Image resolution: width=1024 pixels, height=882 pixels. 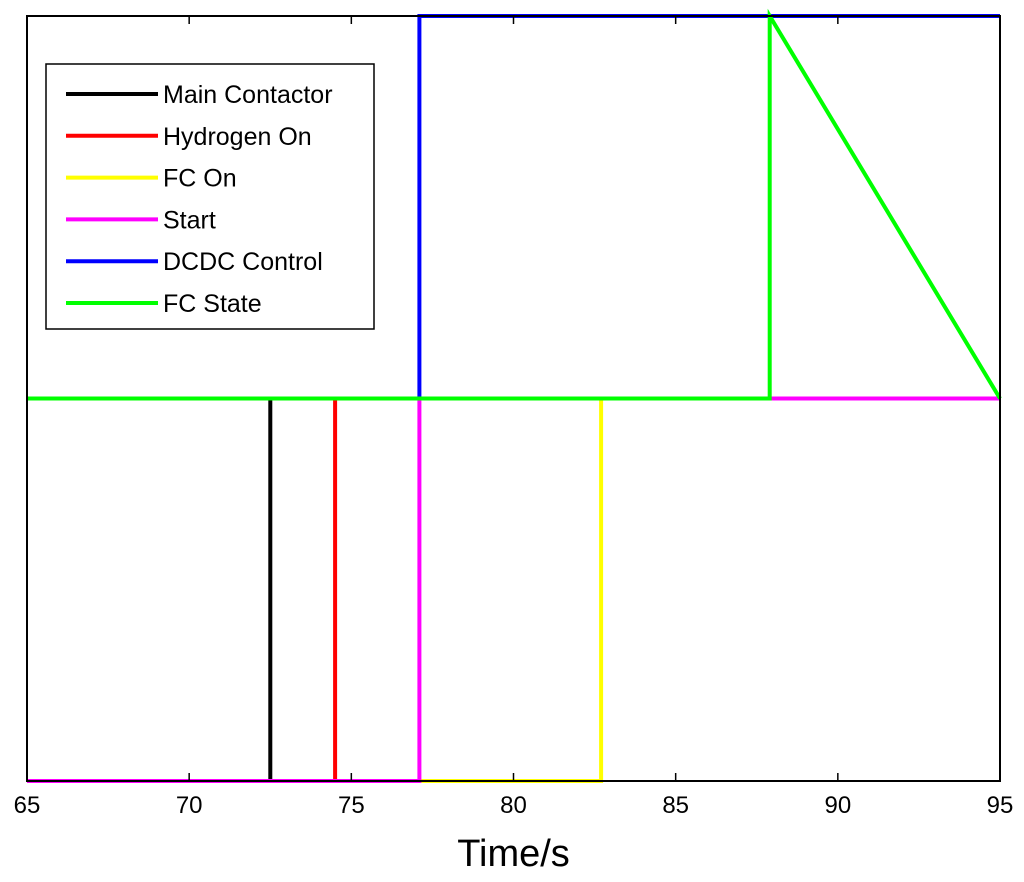 I want to click on x-axis-title: Time/s, so click(x=513, y=854).